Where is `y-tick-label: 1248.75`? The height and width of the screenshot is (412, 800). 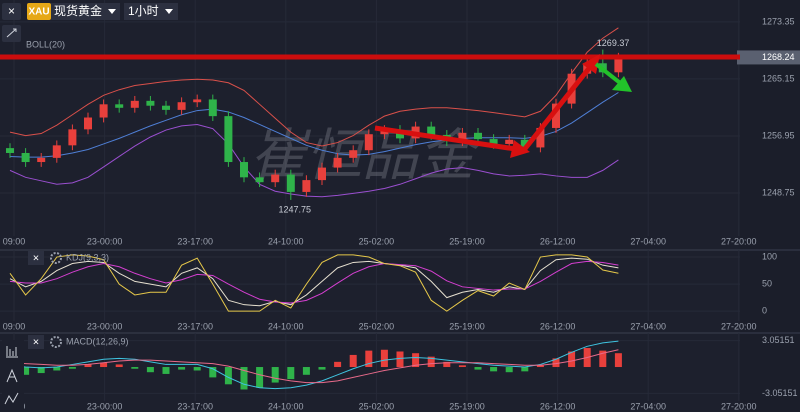 y-tick-label: 1248.75 is located at coordinates (778, 192).